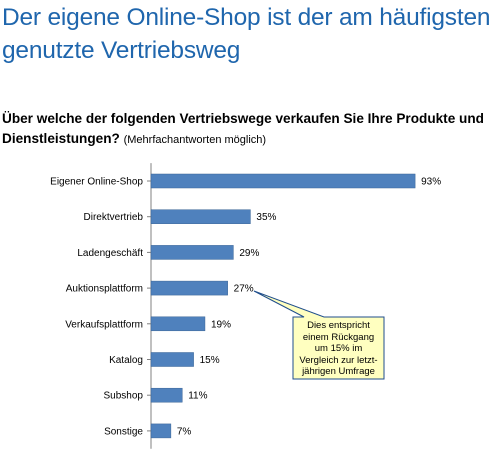 The image size is (500, 453). What do you see at coordinates (210, 360) in the screenshot?
I see `value-label: 15%` at bounding box center [210, 360].